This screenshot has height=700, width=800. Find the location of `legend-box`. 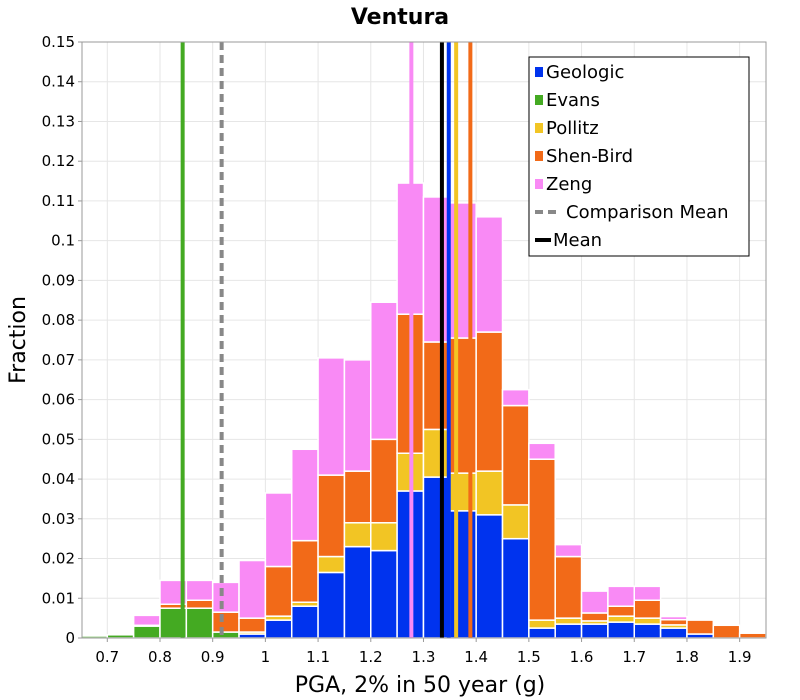

legend-box is located at coordinates (639, 156).